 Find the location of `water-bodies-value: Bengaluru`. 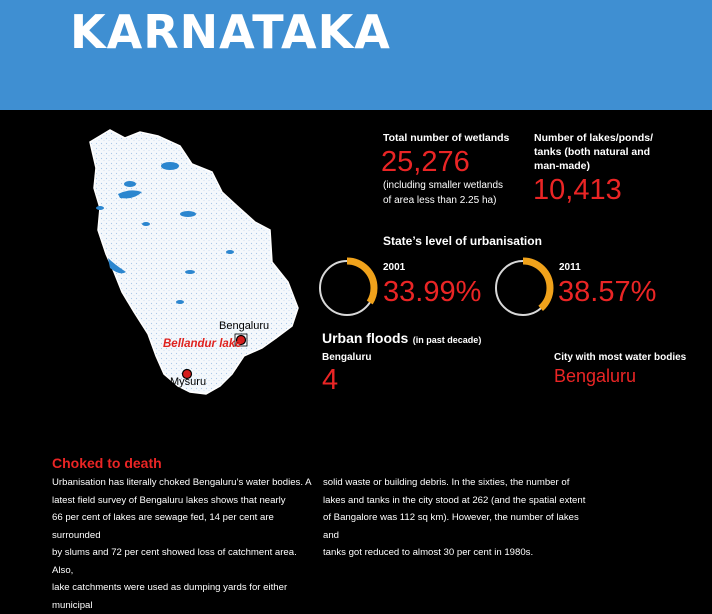

water-bodies-value: Bengaluru is located at coordinates (595, 376).